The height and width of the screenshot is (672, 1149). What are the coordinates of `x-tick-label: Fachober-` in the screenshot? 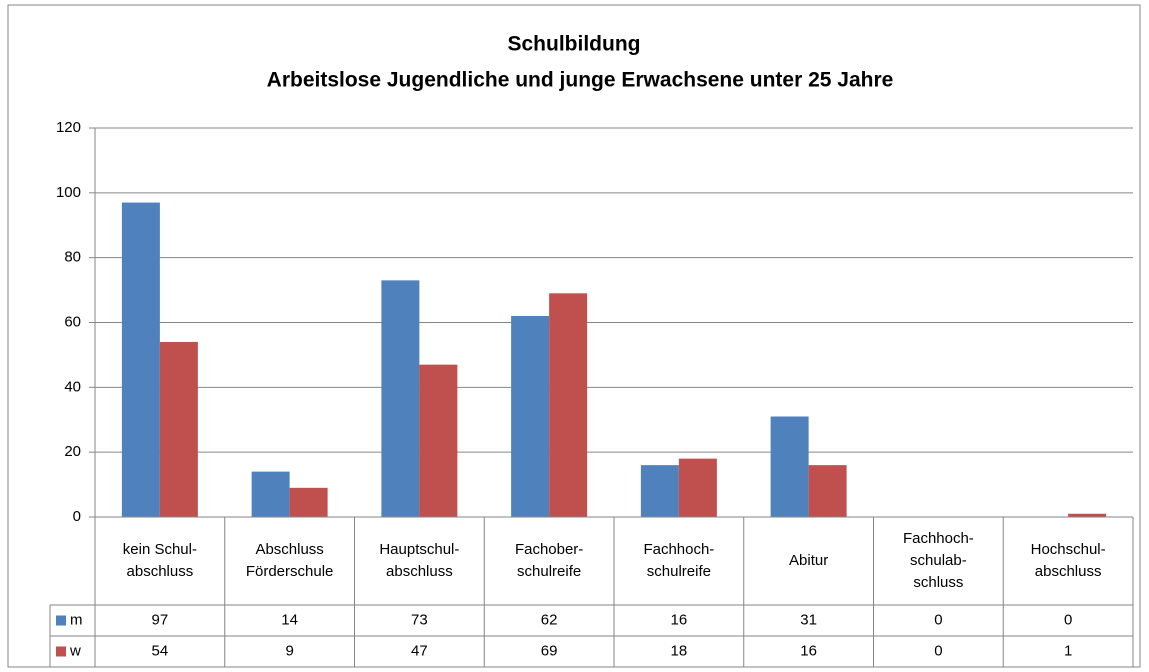 It's located at (549, 549).